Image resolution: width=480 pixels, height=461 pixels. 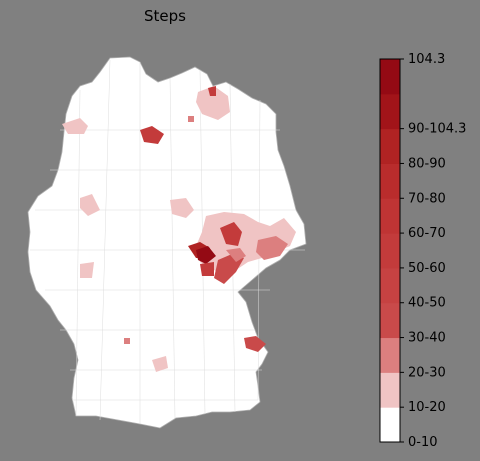 What do you see at coordinates (427, 268) in the screenshot?
I see `colorbar-tick-label: 50-60` at bounding box center [427, 268].